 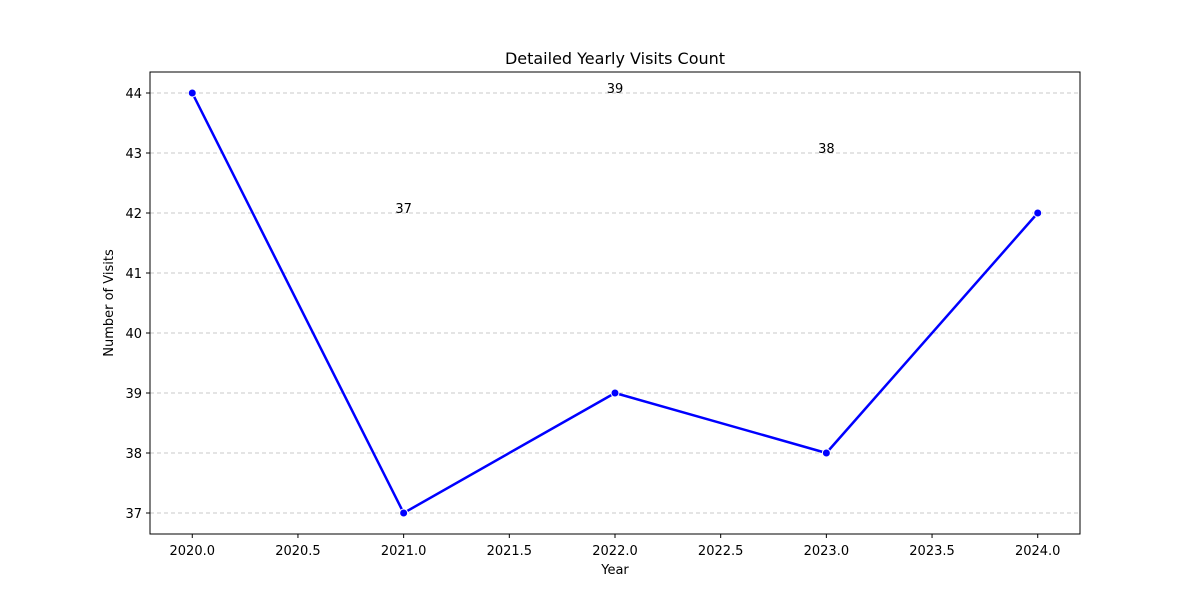 What do you see at coordinates (510, 551) in the screenshot?
I see `x-tick-label: 2021.5` at bounding box center [510, 551].